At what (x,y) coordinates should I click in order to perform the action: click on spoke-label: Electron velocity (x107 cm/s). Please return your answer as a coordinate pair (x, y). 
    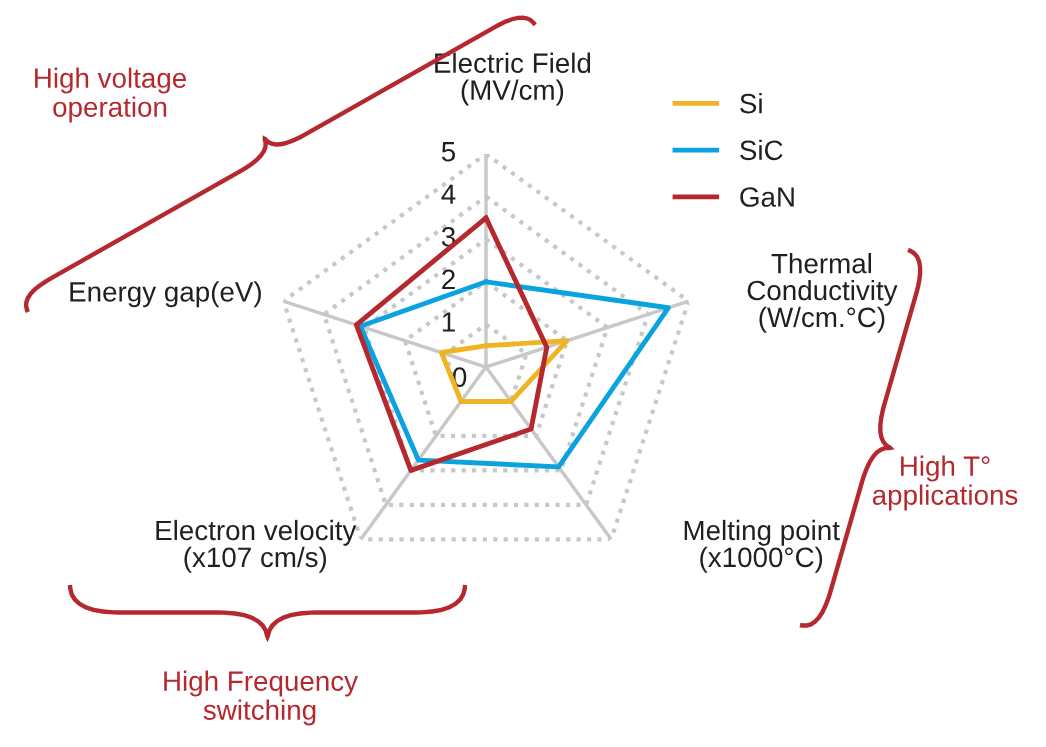
    Looking at the image, I should click on (256, 546).